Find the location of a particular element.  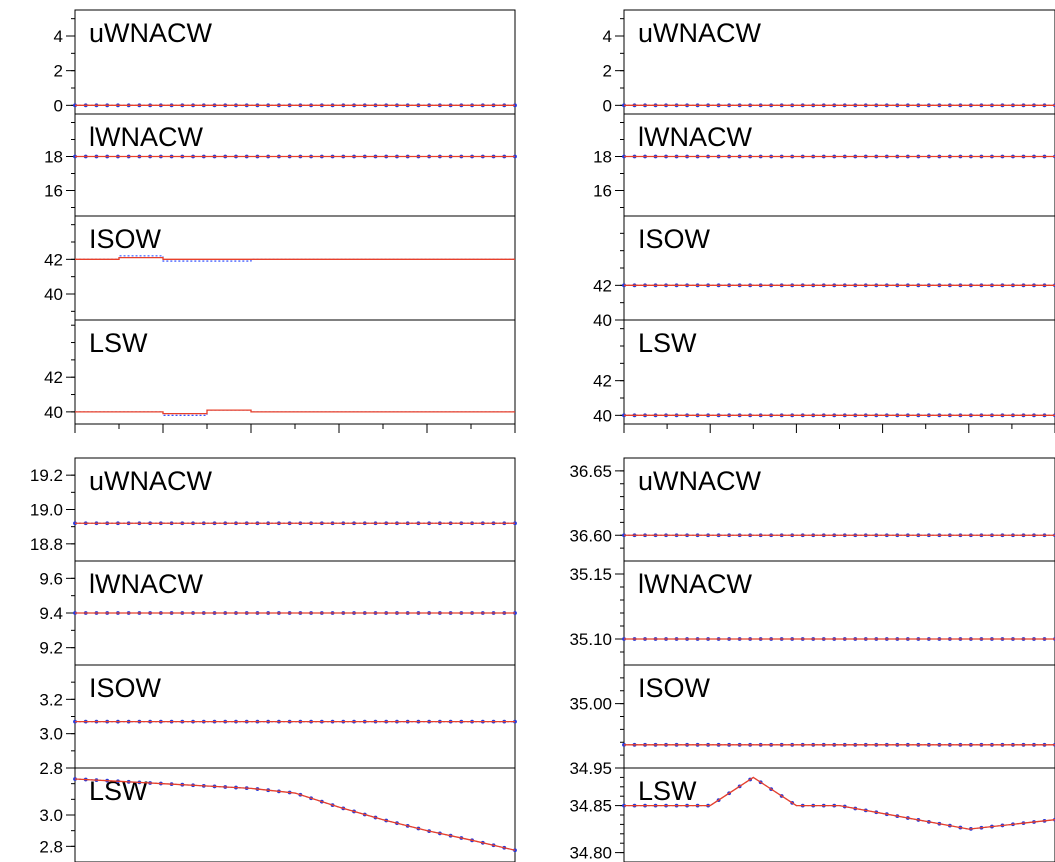

panel-isow: 2.8 3.0 3.2 ISOW is located at coordinates (278, 721).